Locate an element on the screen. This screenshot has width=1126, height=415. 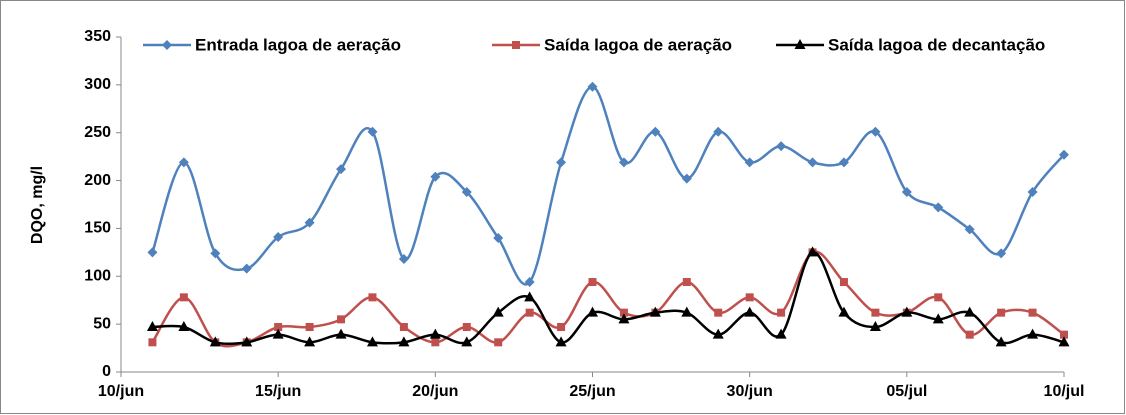
x-tick-label: 10/jun is located at coordinates (121, 391).